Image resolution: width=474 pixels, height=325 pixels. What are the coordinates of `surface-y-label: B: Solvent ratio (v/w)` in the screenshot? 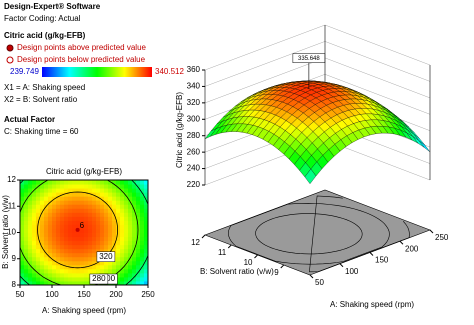 It's located at (237, 271).